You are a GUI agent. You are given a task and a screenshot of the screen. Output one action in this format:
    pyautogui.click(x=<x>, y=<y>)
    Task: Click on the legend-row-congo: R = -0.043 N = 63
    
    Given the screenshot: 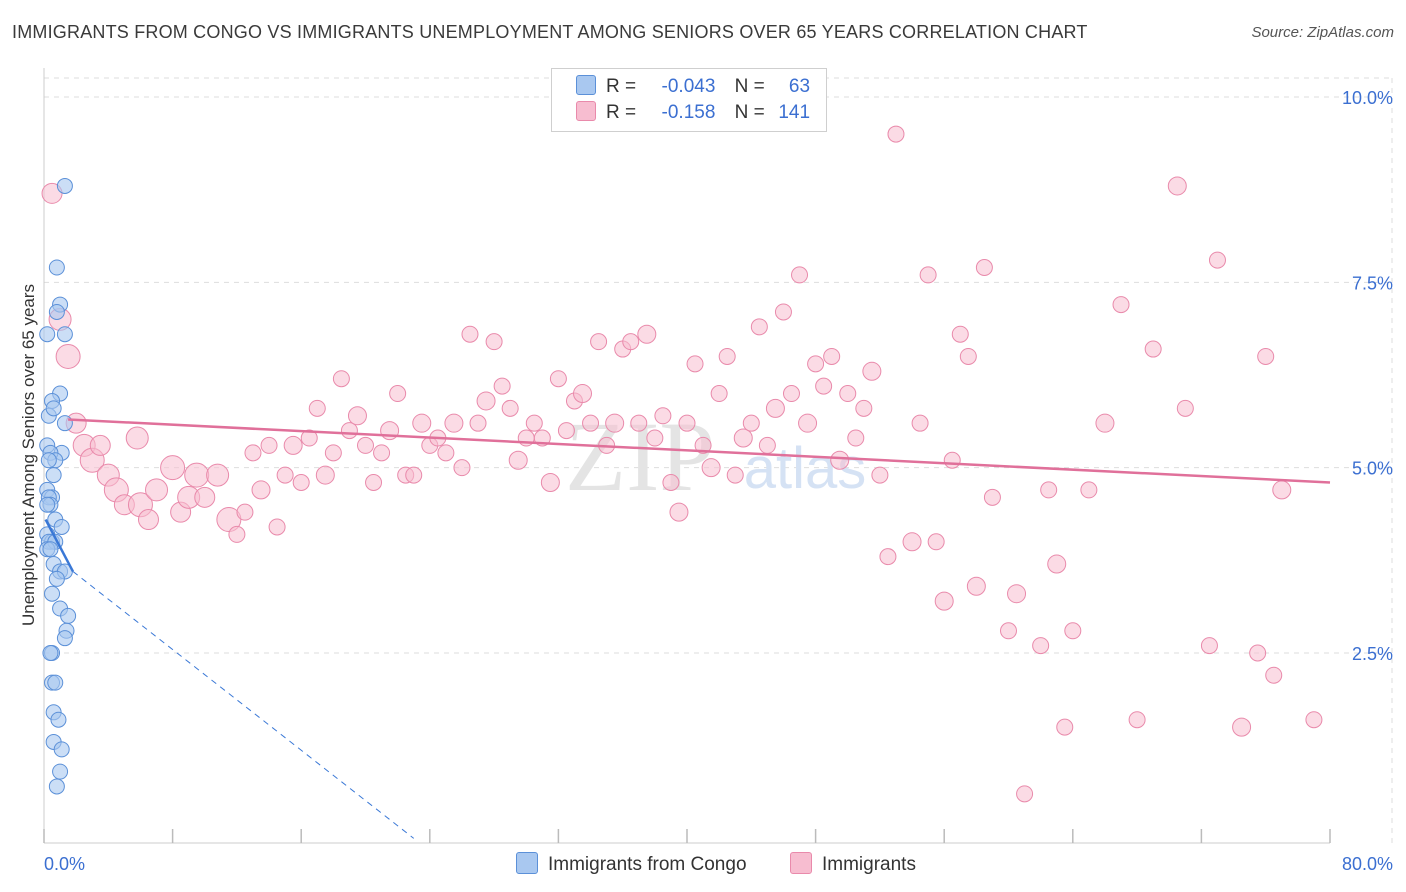 What is the action you would take?
    pyautogui.click(x=693, y=87)
    